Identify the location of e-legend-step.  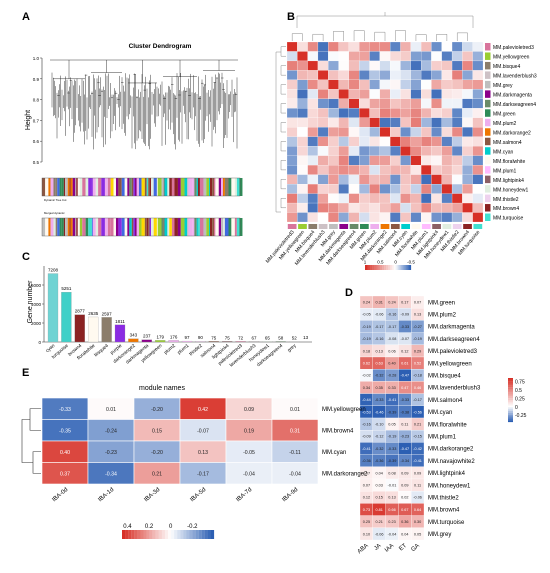
(160, 534).